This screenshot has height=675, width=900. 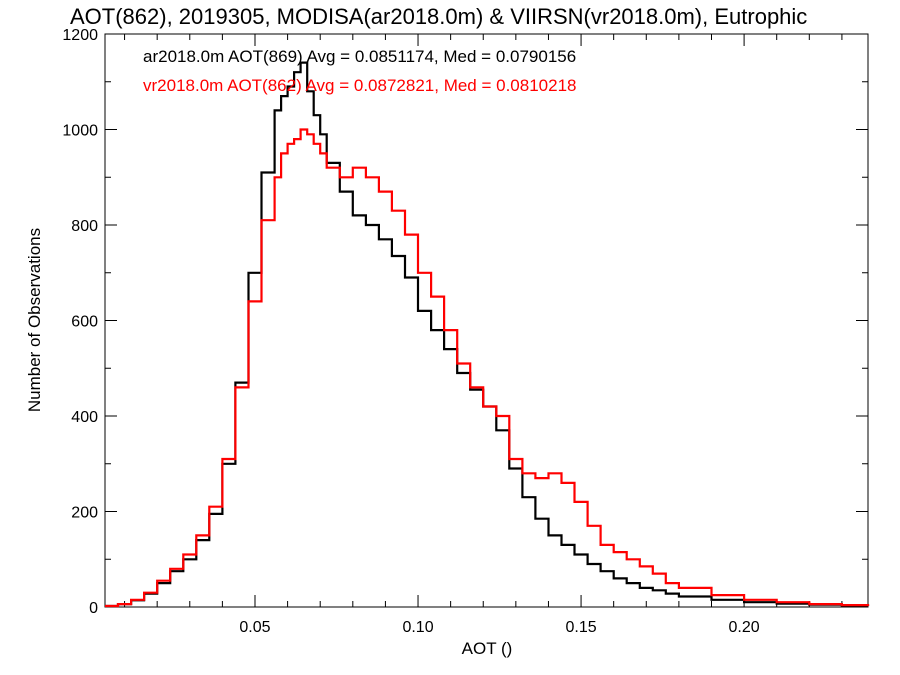 What do you see at coordinates (80, 35) in the screenshot?
I see `y-tick-label: 1200` at bounding box center [80, 35].